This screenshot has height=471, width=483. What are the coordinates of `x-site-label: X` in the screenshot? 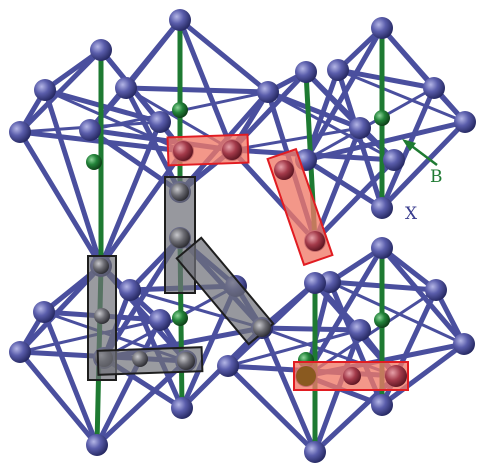 It's located at (411, 214).